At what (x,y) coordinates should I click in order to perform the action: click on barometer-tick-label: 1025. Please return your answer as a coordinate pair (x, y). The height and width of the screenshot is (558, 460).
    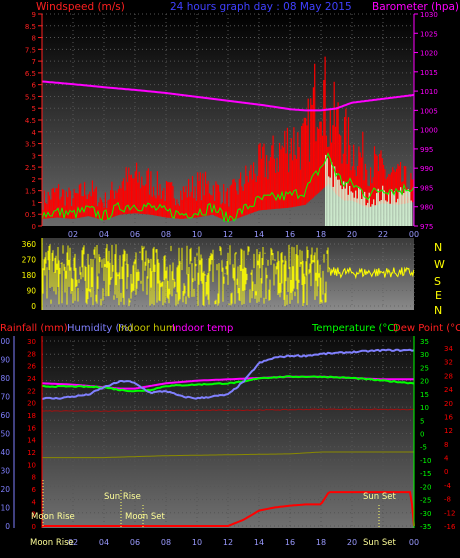
    Looking at the image, I should click on (429, 34).